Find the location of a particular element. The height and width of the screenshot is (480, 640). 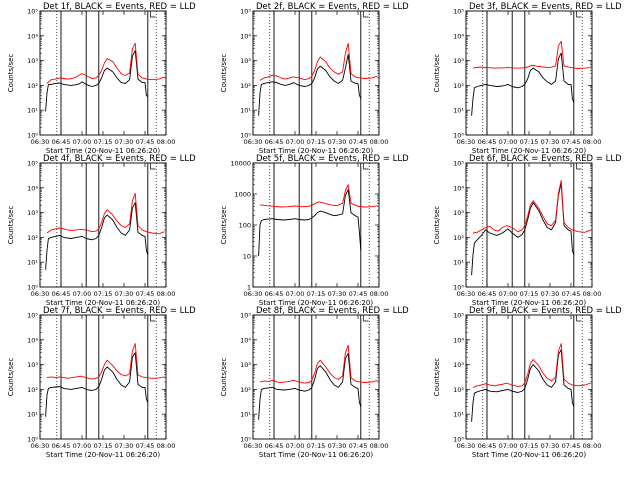

panel-title: Det 2f, BLACK = Events, RED = LLD is located at coordinates (332, 7).